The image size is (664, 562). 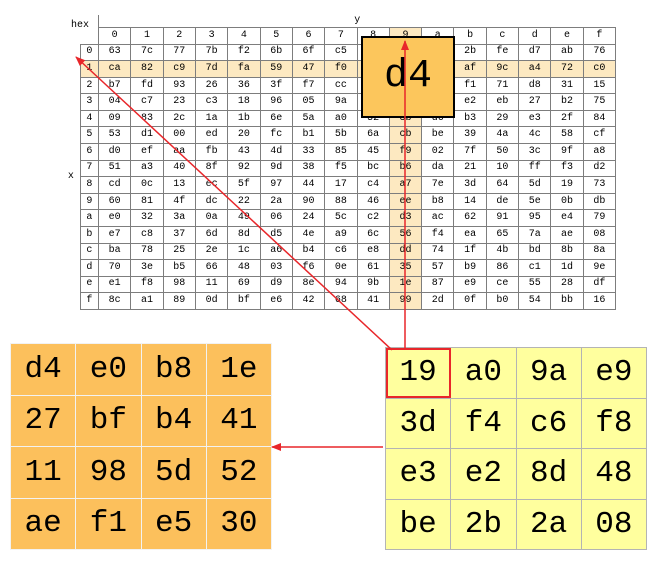 What do you see at coordinates (483, 474) in the screenshot?
I see `input-state-cell: e2` at bounding box center [483, 474].